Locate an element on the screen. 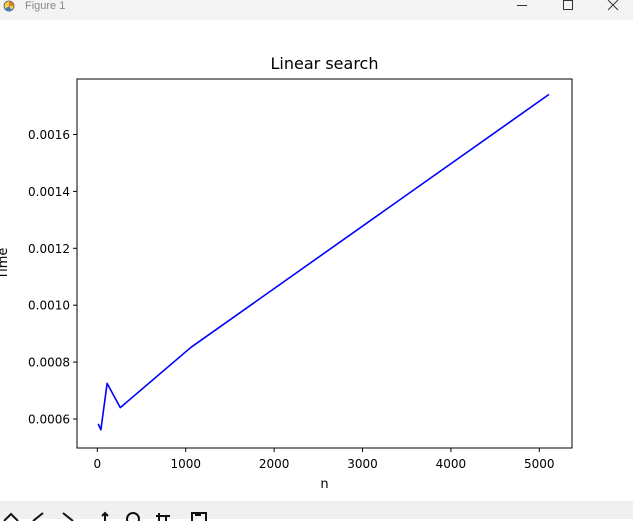  back-icon is located at coordinates (38, 516).